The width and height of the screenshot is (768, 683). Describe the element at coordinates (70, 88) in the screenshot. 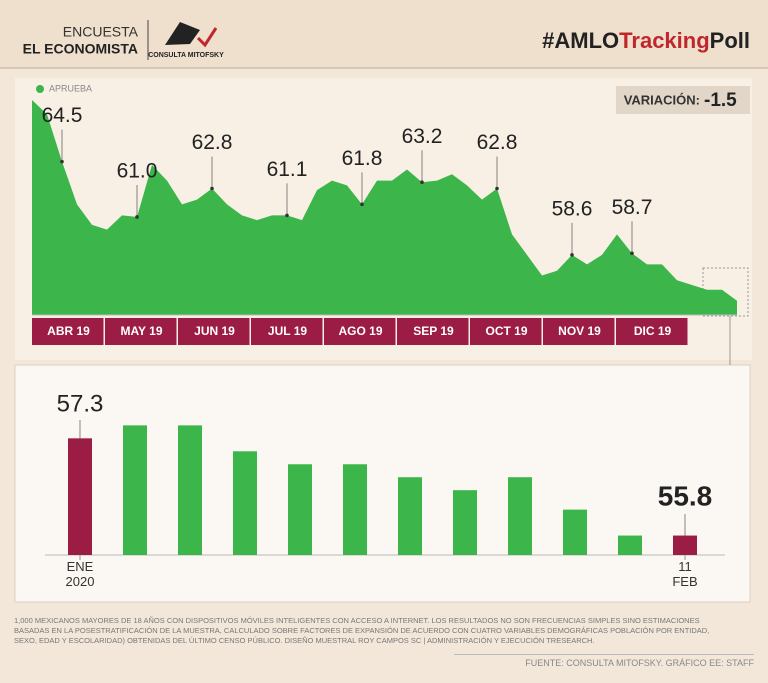

I see `legend-label: APRUEBA` at that location.